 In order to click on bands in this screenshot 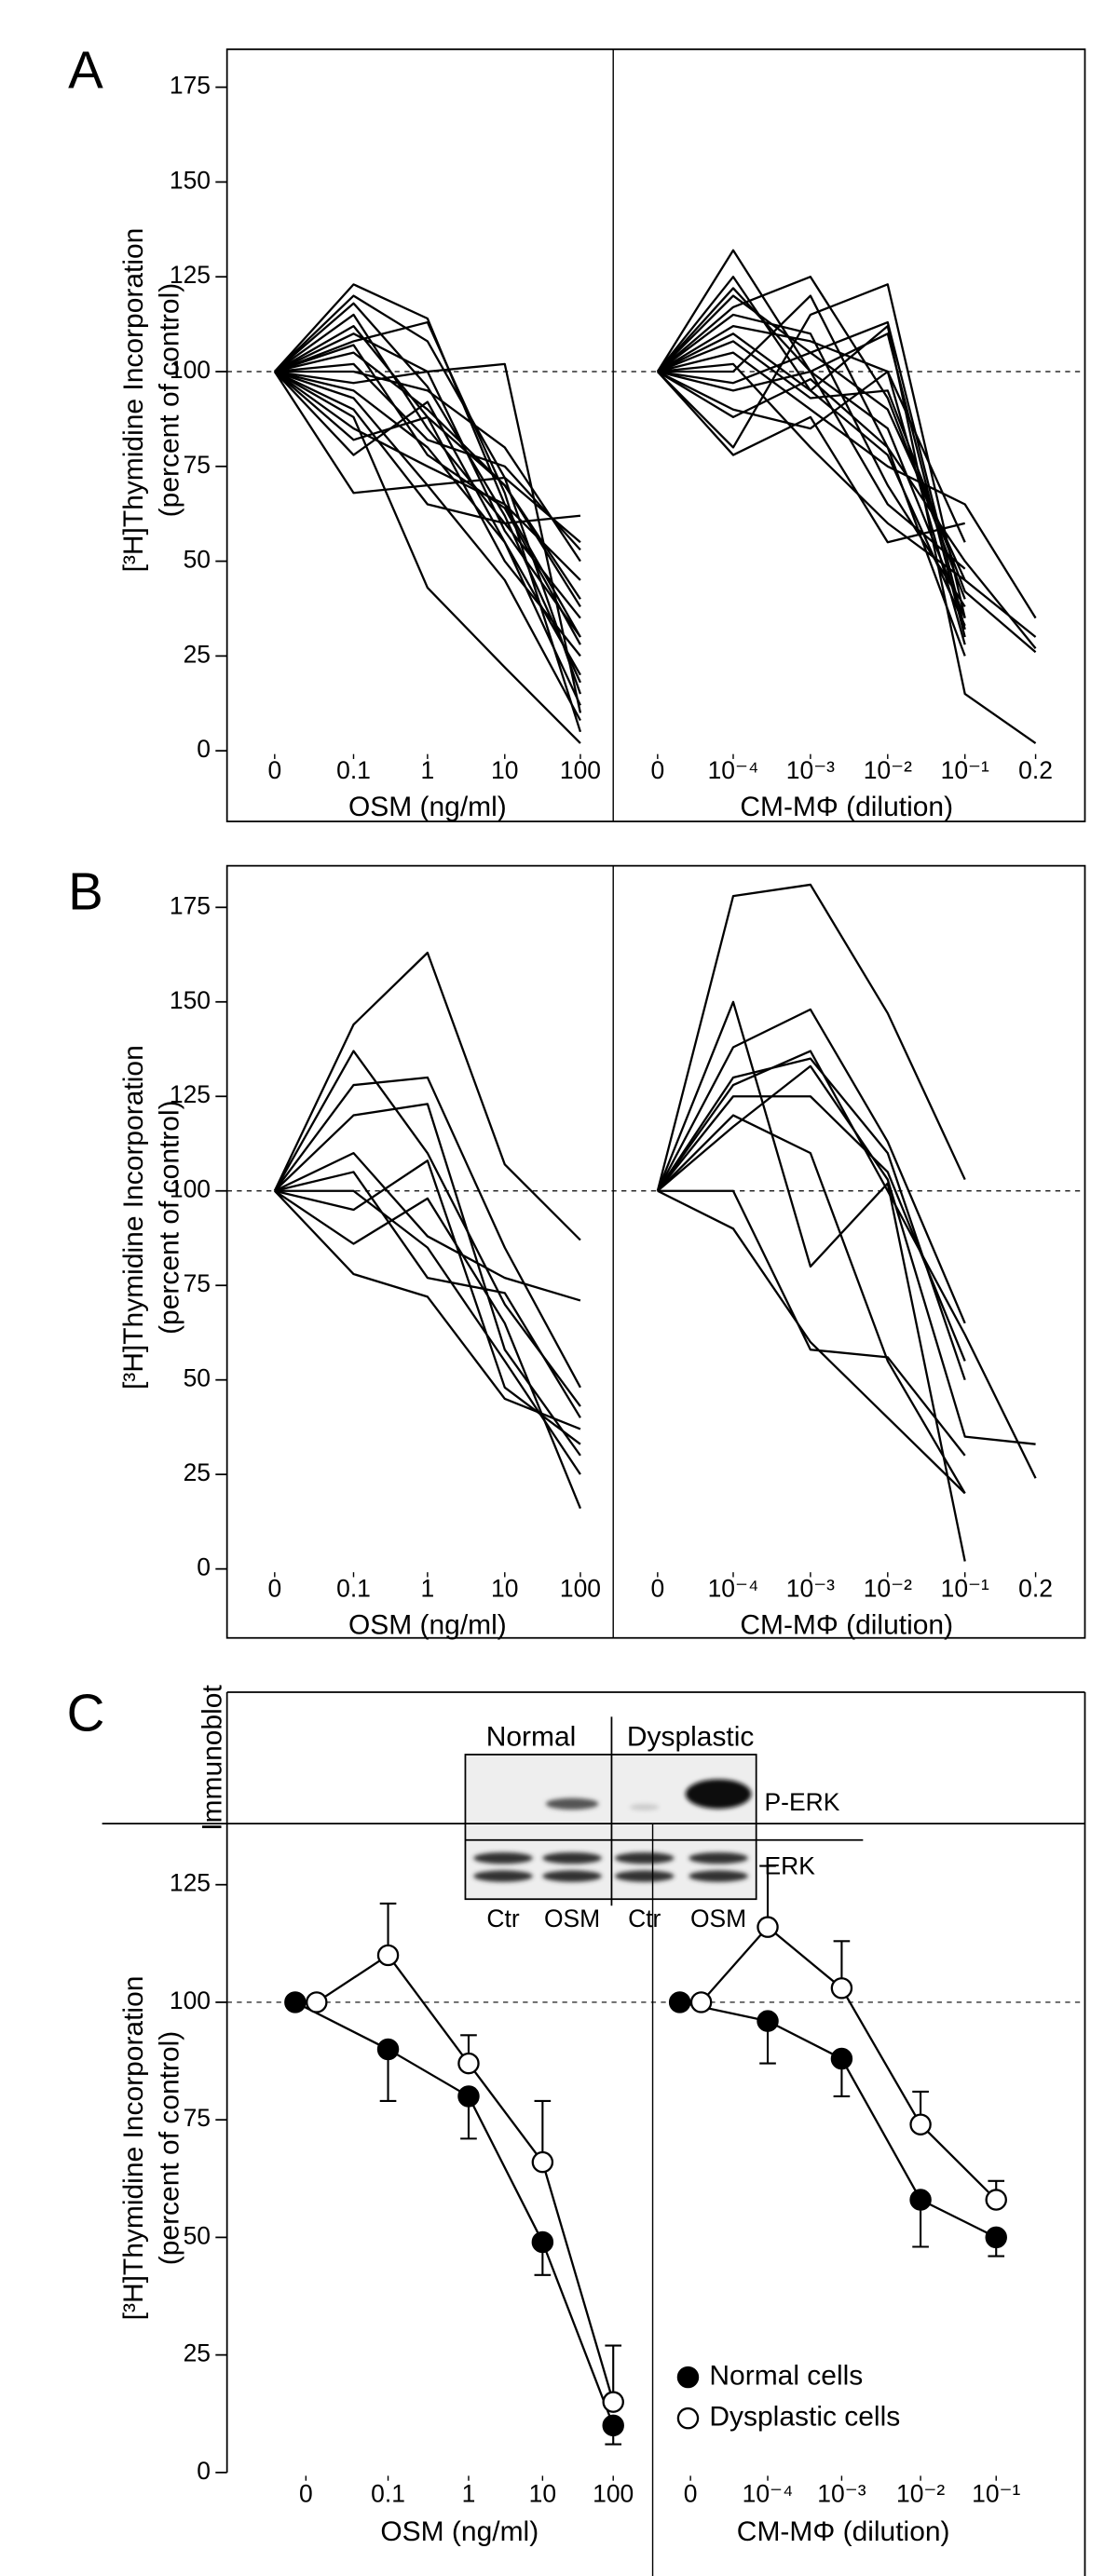, I will do `click(612, 1830)`.